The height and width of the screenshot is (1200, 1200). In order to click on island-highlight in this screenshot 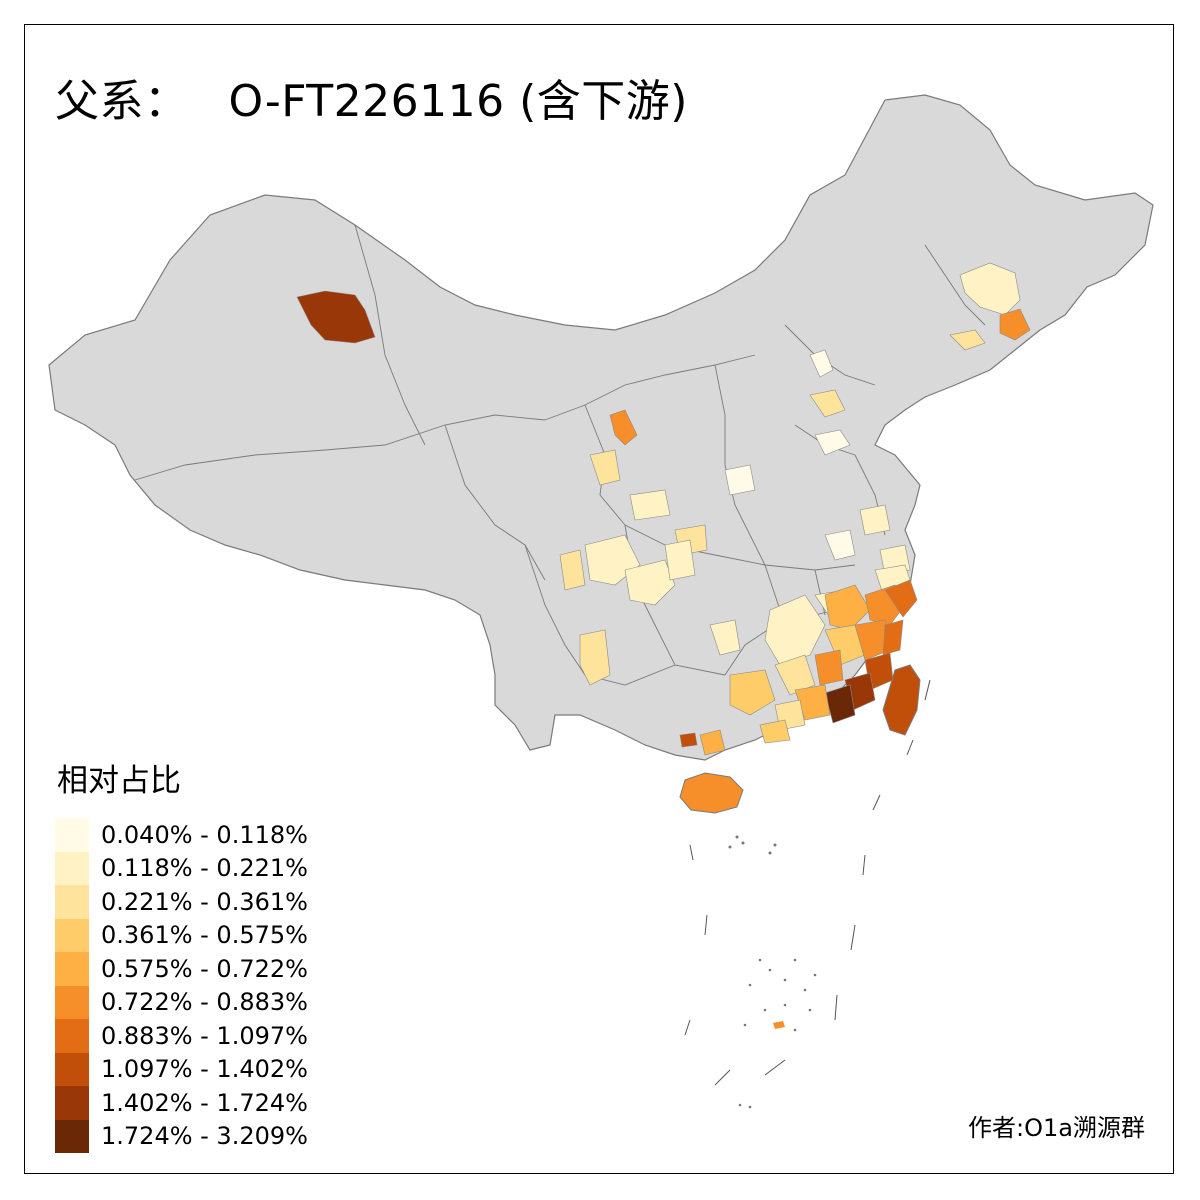, I will do `click(779, 1025)`.